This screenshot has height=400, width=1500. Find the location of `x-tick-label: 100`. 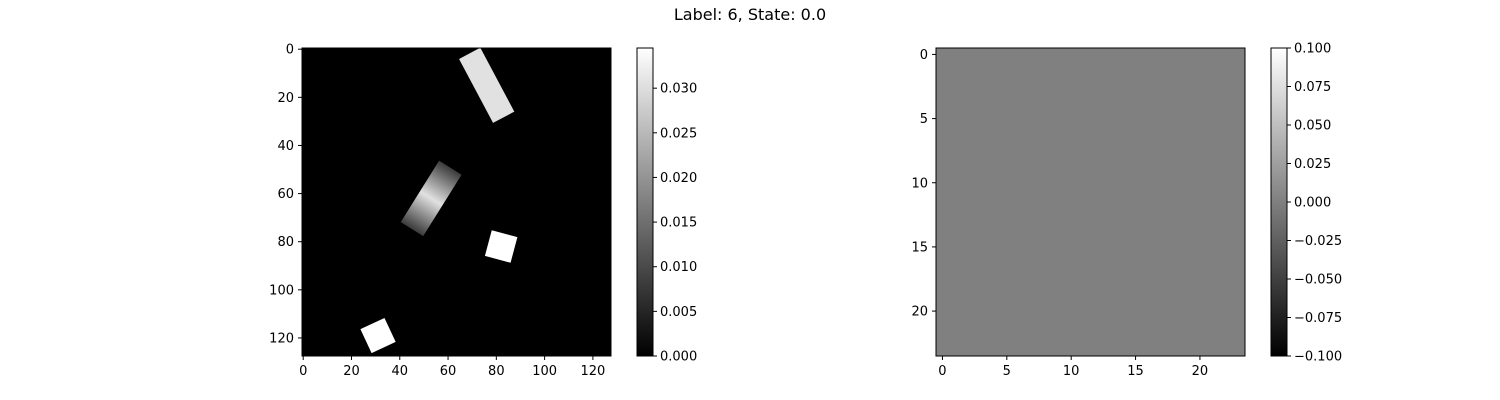

x-tick-label: 100 is located at coordinates (544, 371).